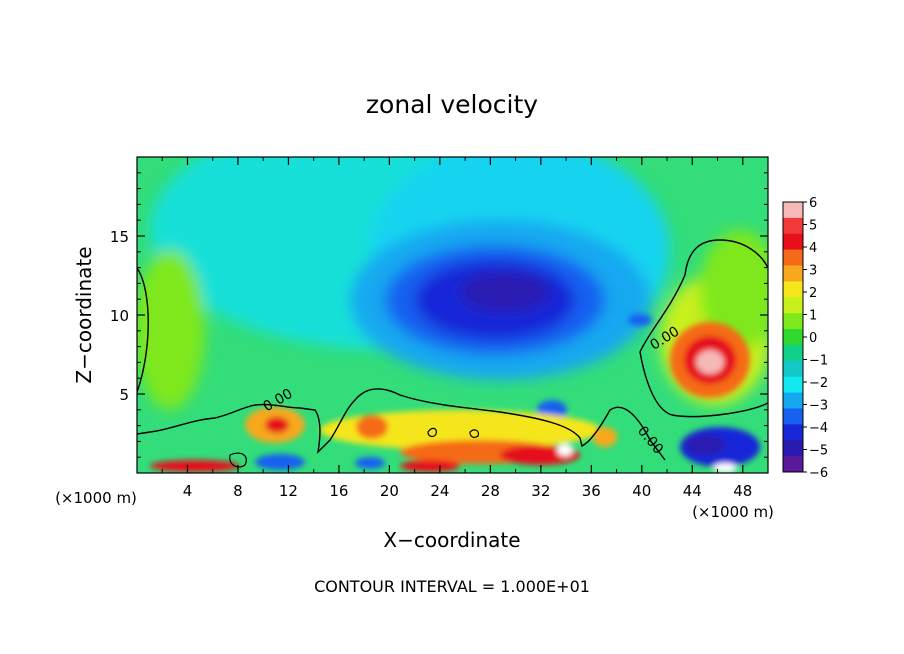 This screenshot has height=654, width=904. I want to click on colorbar-tick-label: 6, so click(813, 203).